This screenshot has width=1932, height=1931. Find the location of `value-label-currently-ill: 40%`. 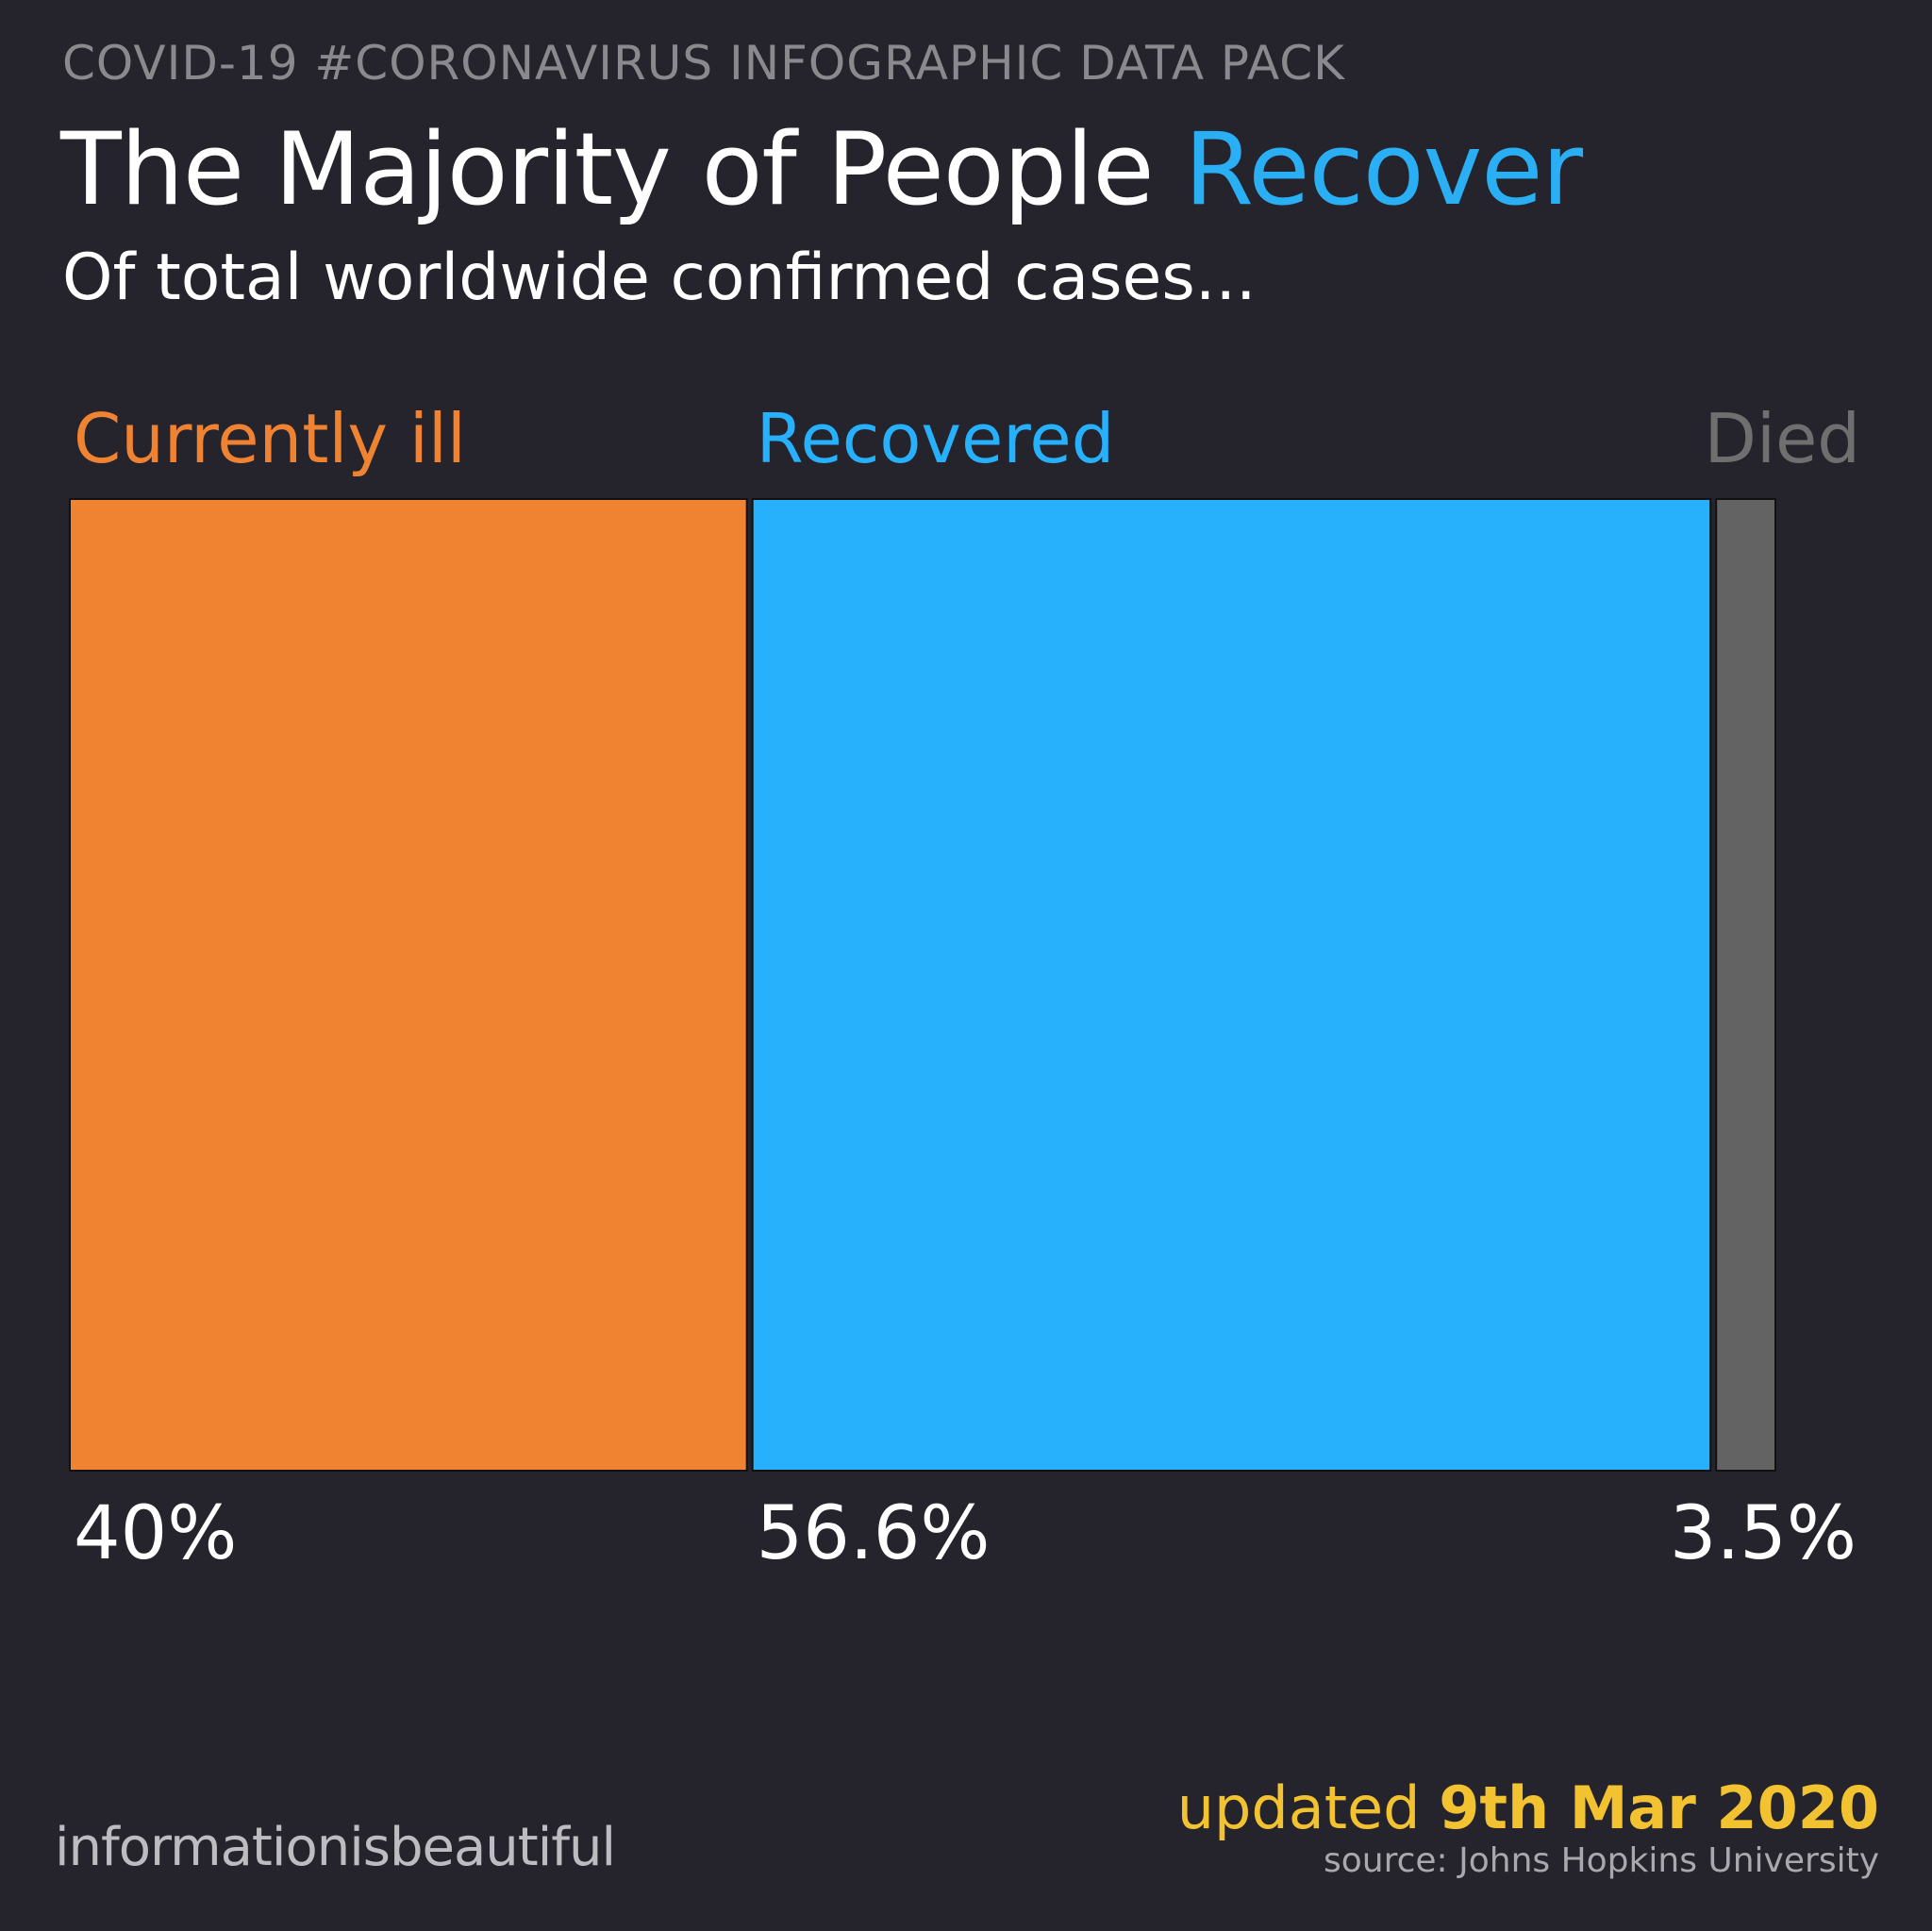

value-label-currently-ill: 40% is located at coordinates (156, 1533).